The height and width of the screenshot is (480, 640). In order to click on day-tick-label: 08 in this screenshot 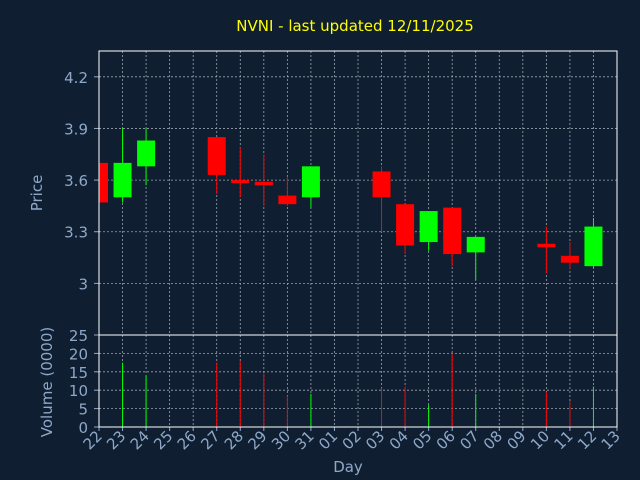, I will do `click(493, 440)`.